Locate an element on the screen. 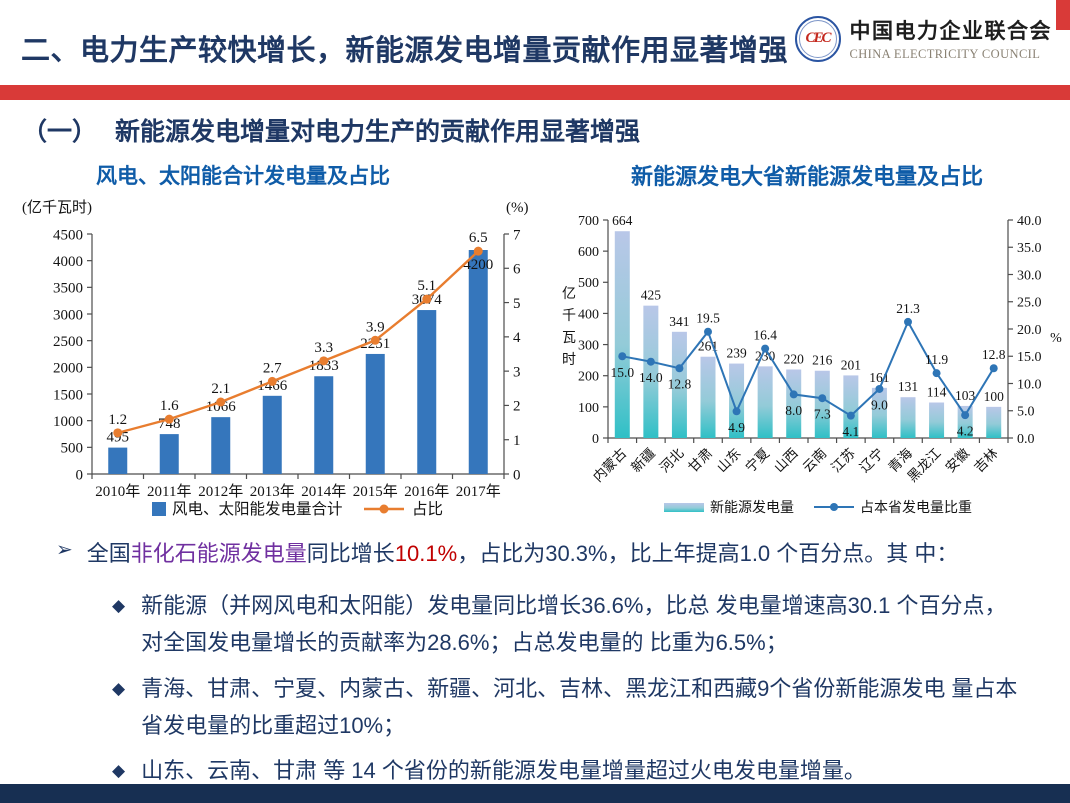  svg-text: 239 is located at coordinates (736, 353).